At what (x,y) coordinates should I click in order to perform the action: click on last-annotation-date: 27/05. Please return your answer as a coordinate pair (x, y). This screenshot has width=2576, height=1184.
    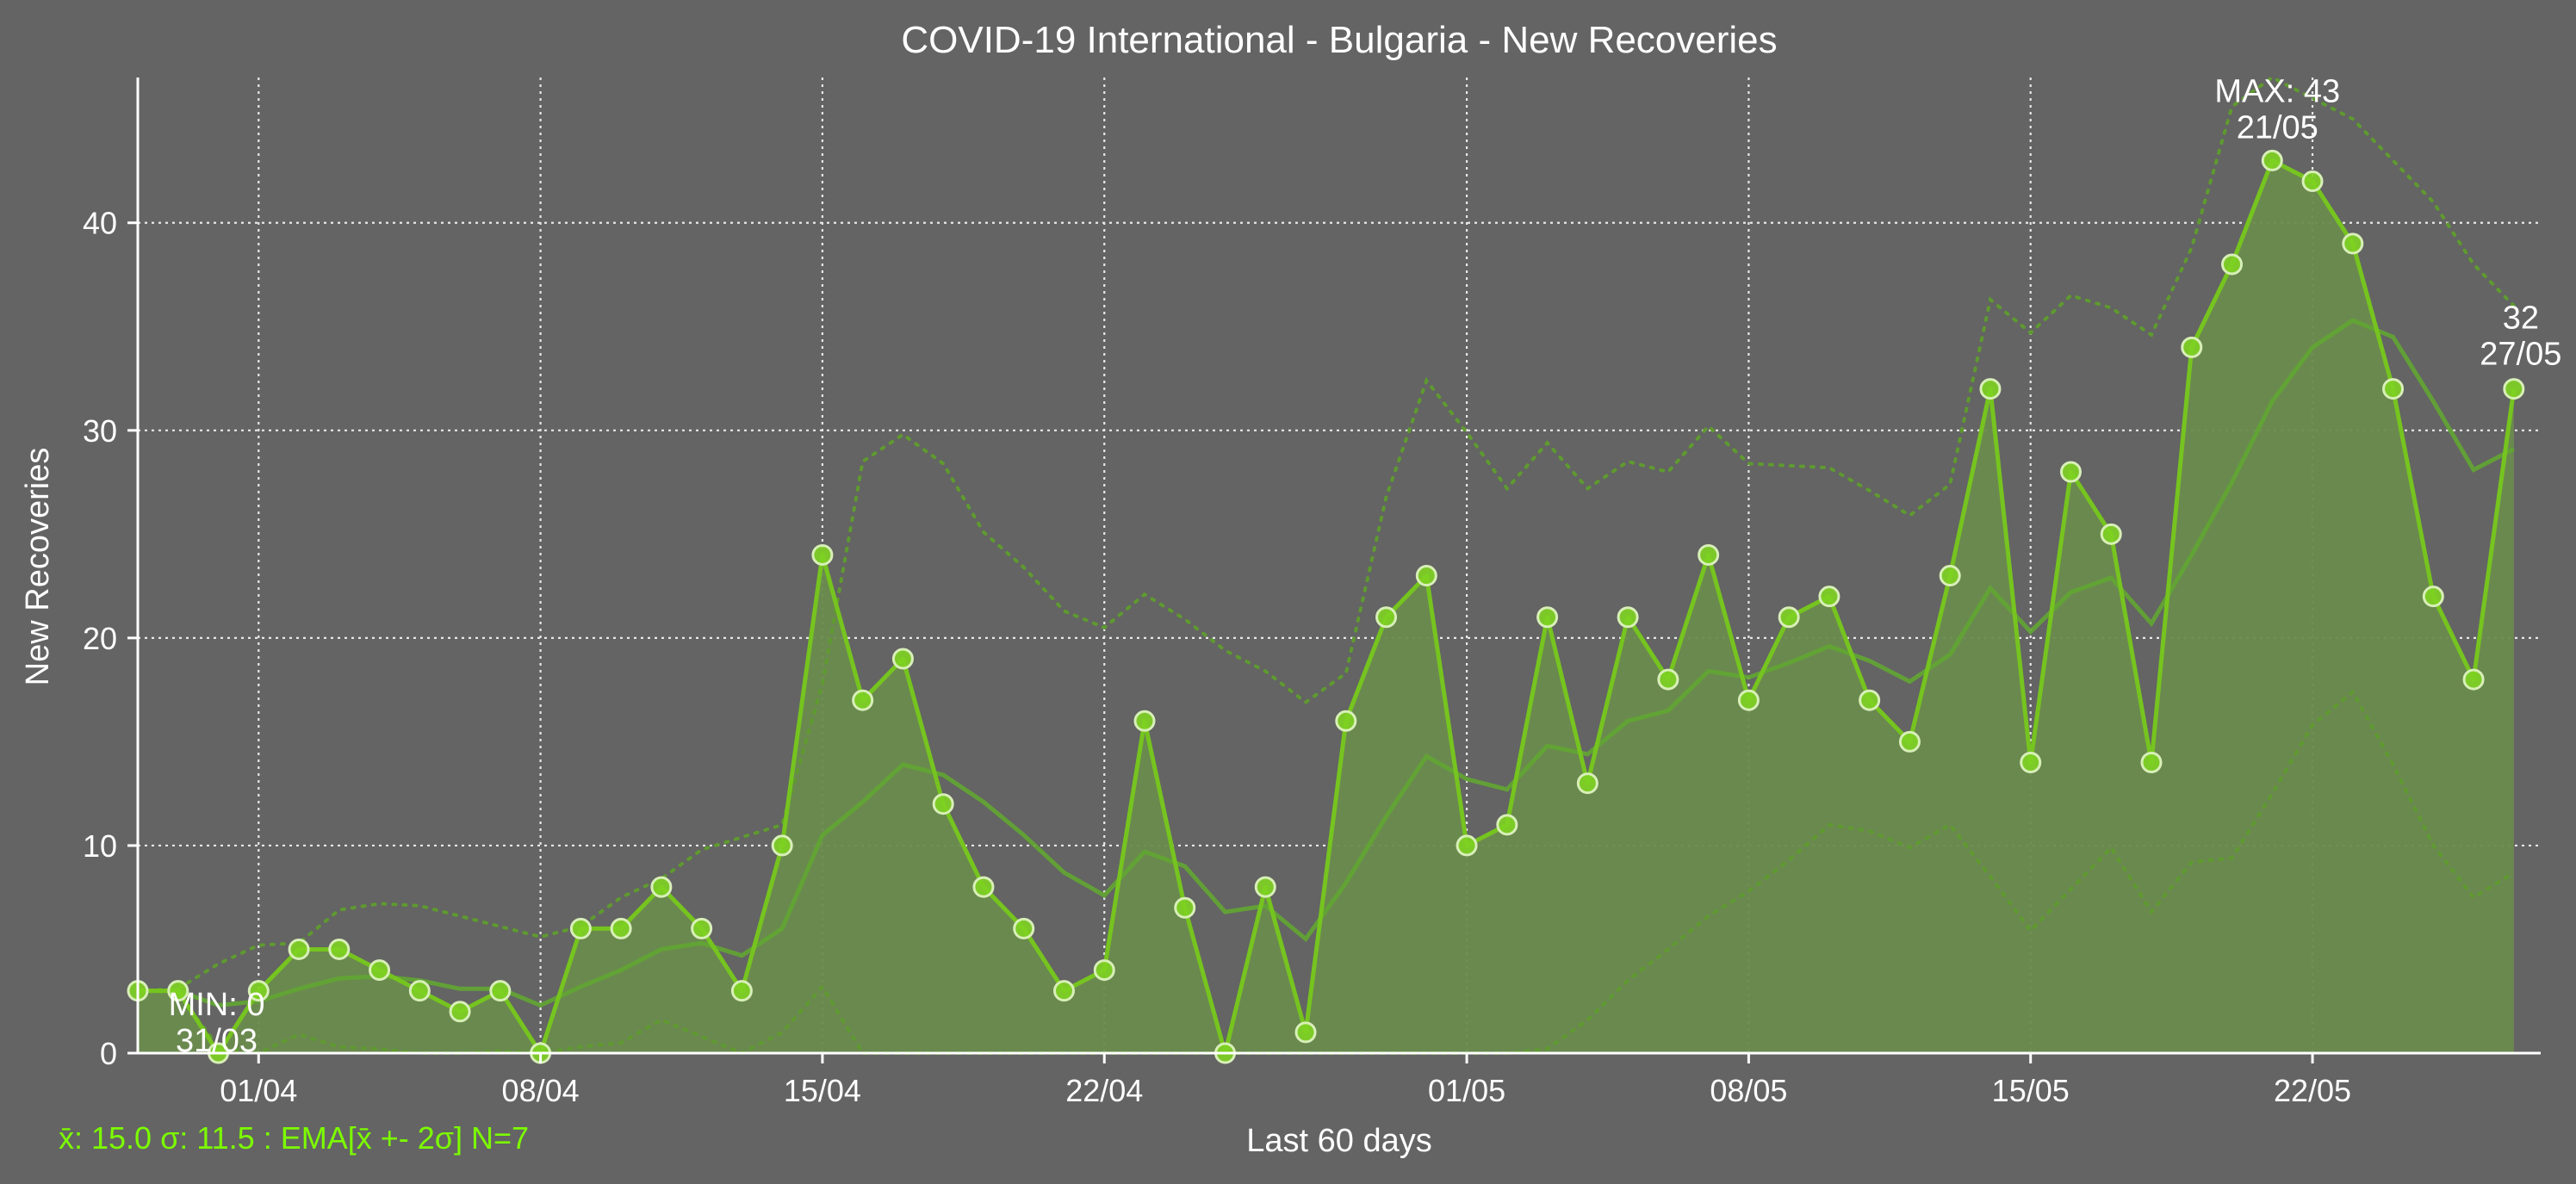
    Looking at the image, I should click on (2520, 355).